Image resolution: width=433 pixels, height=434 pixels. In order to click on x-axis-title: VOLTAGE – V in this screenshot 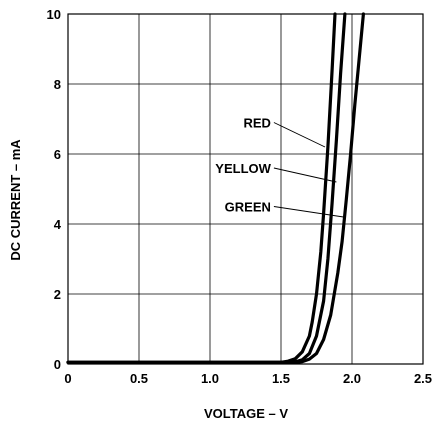, I will do `click(246, 413)`.